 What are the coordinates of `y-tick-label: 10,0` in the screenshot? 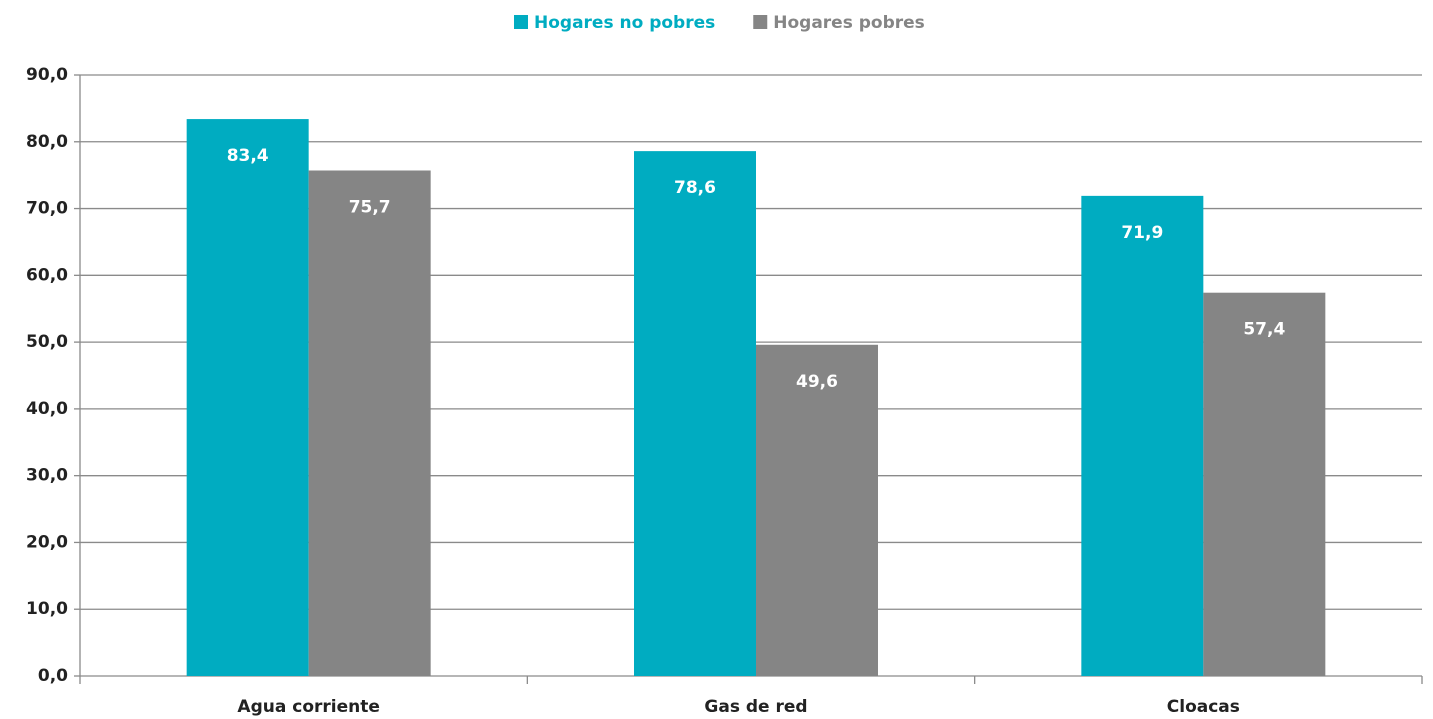 It's located at (47, 609).